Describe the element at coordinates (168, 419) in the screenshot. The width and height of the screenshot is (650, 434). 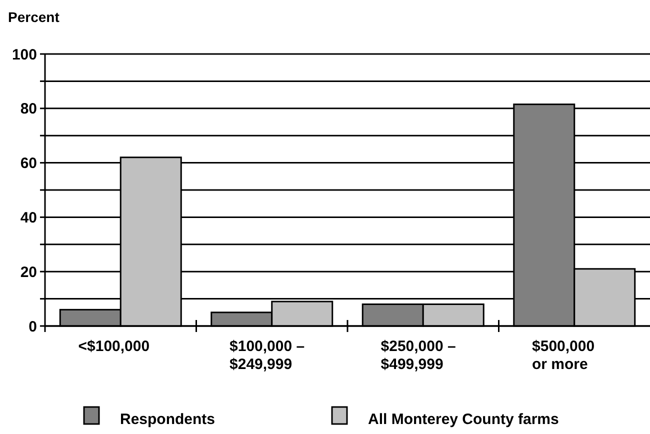
I see `legend-label: Respondents` at that location.